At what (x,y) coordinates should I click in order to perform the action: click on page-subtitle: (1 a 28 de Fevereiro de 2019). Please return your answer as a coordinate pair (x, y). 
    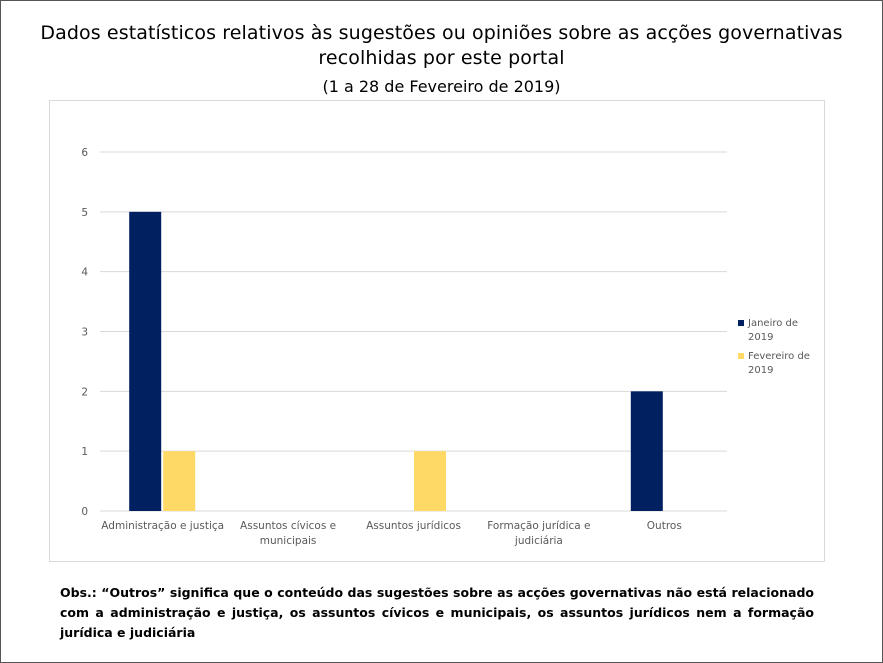
    Looking at the image, I should click on (441, 86).